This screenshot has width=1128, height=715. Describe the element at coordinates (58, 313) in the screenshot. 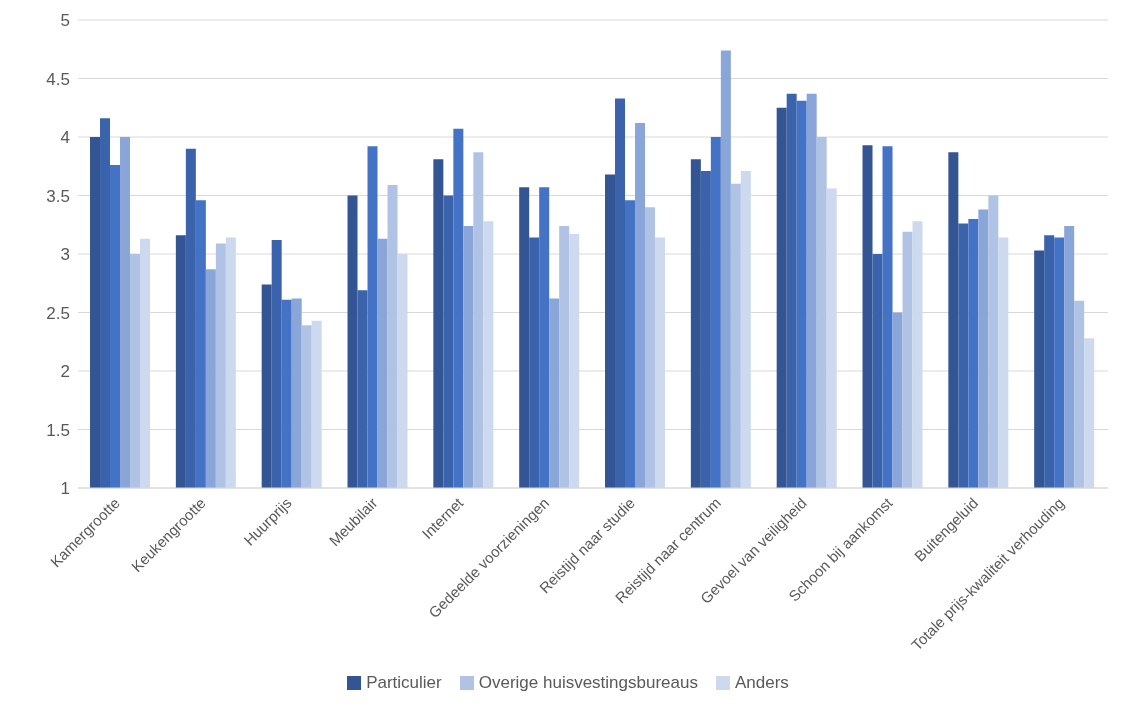

I see `y-tick-label: 2.5` at that location.